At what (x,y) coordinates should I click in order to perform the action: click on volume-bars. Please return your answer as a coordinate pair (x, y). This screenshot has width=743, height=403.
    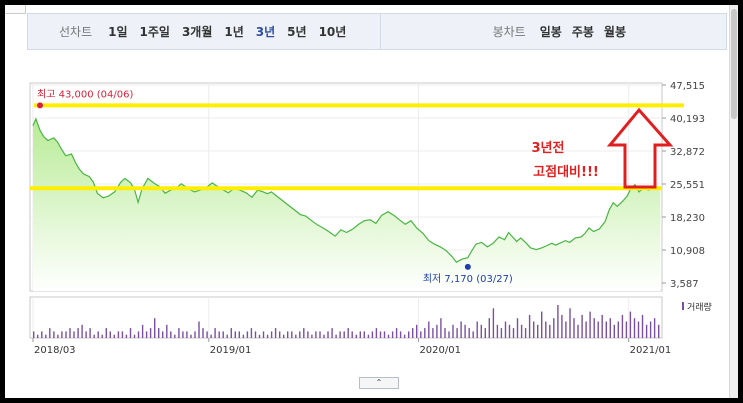
    Looking at the image, I should click on (346, 321).